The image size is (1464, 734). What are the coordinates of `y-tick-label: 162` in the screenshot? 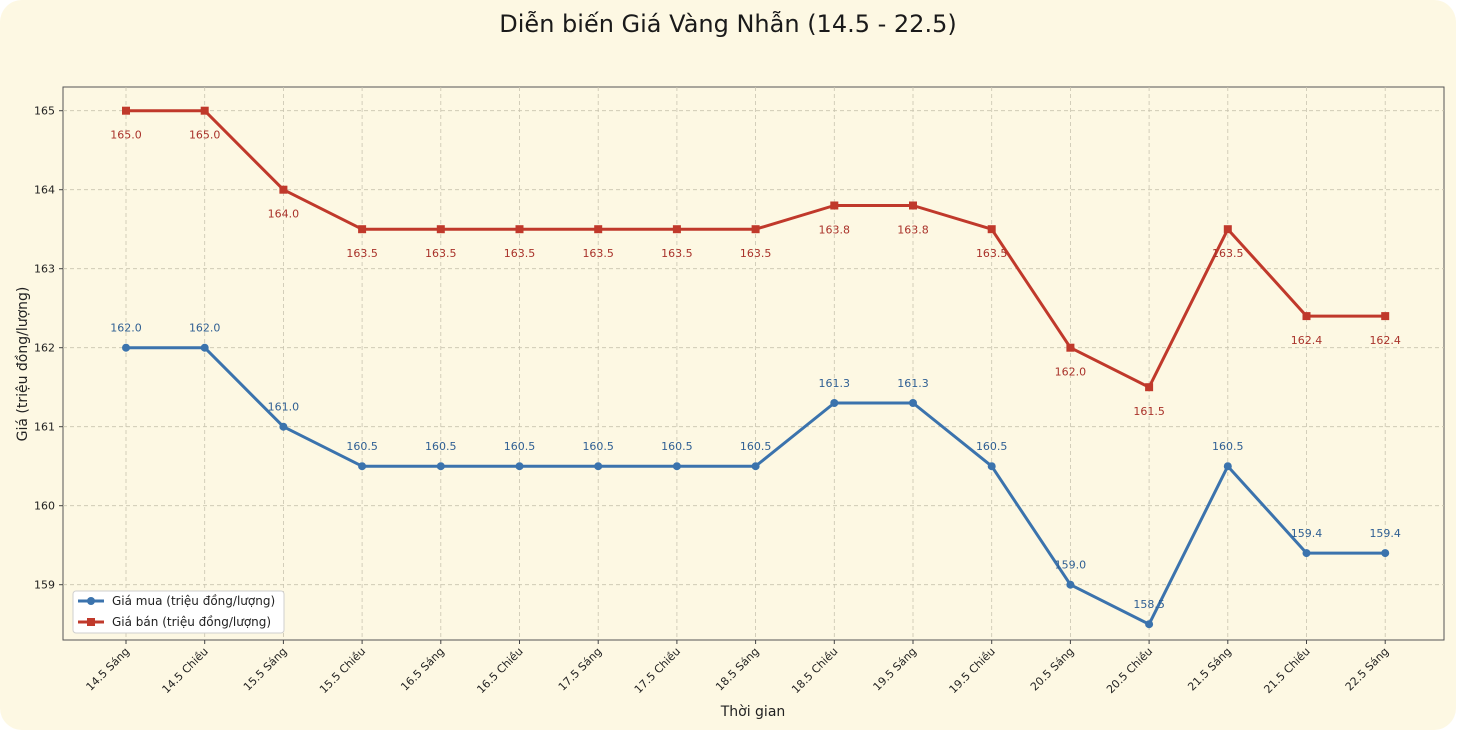 It's located at (44, 348).